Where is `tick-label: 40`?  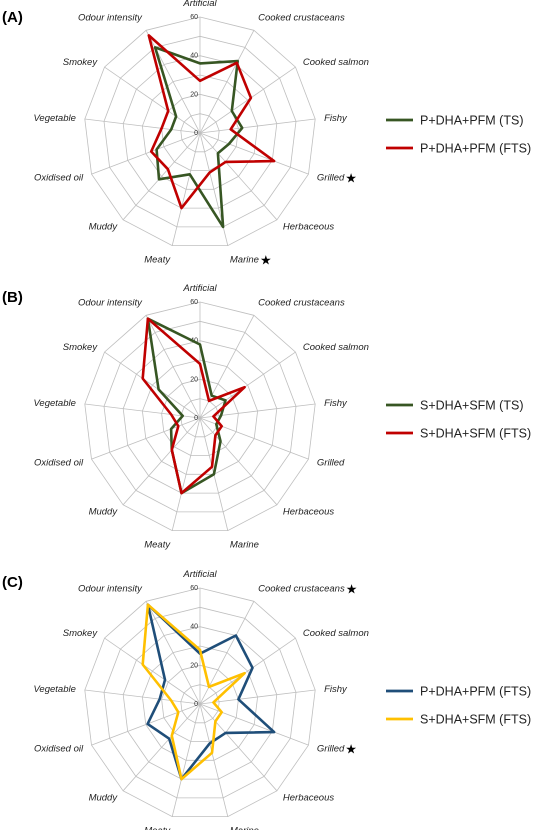 tick-label: 40 is located at coordinates (194, 56).